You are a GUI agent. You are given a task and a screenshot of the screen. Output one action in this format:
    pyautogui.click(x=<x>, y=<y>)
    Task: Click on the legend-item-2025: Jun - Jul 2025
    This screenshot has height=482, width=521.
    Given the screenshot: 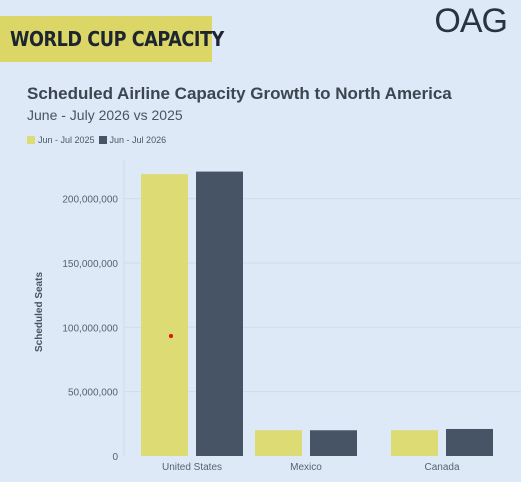 What is the action you would take?
    pyautogui.click(x=61, y=140)
    